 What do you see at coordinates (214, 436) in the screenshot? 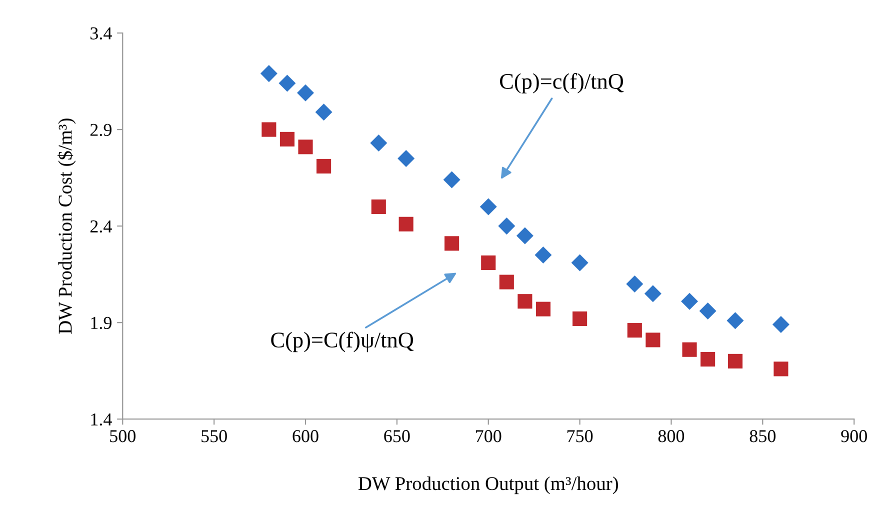
I see `x-tick-label: 550` at bounding box center [214, 436].